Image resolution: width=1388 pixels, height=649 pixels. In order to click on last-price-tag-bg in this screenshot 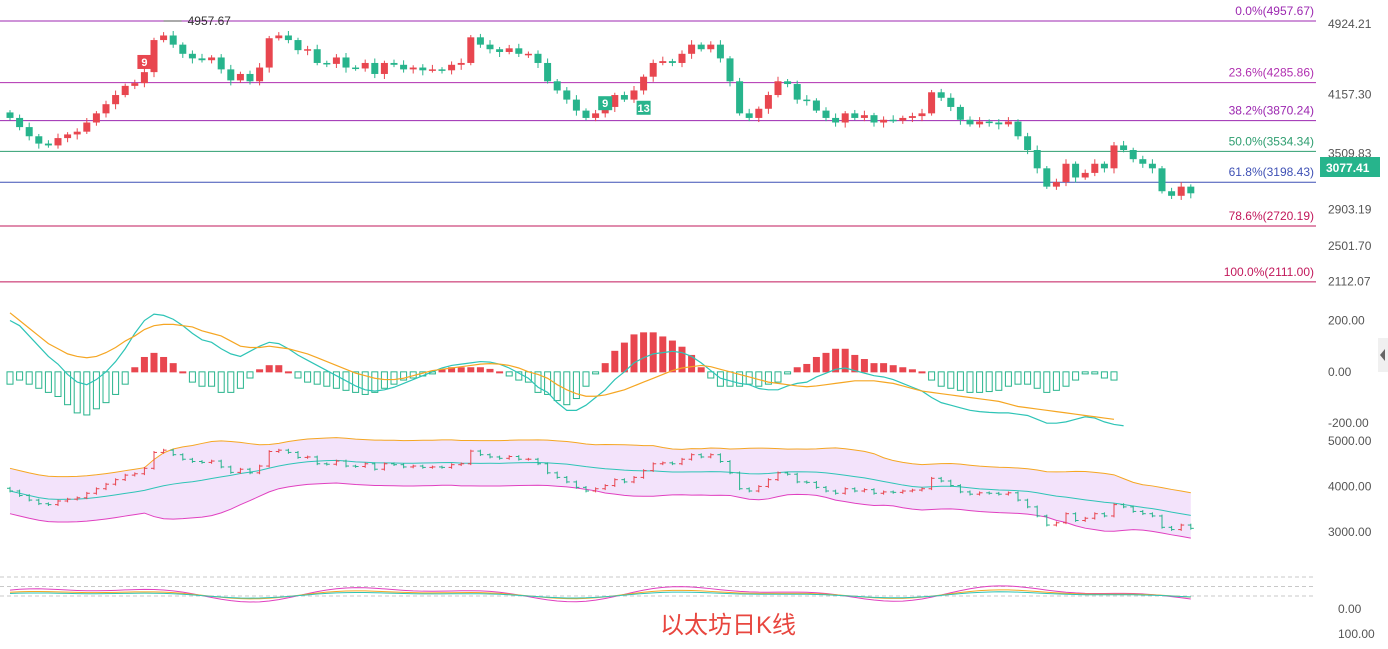, I will do `click(1350, 167)`.